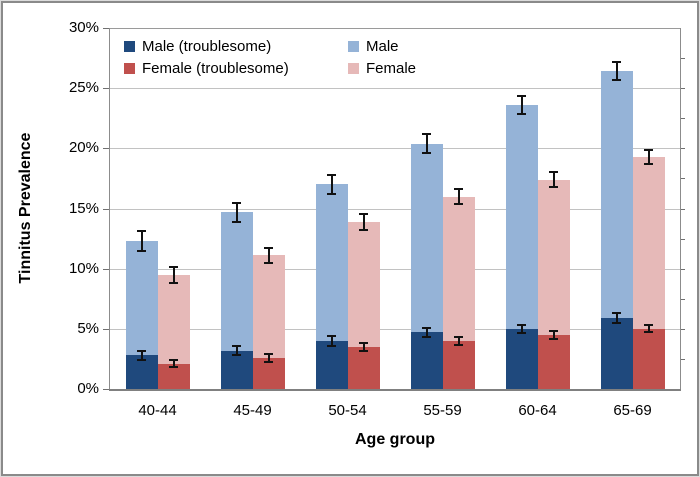 This screenshot has width=700, height=477. Describe the element at coordinates (83, 208) in the screenshot. I see `y-tick-label-15: 15%` at that location.